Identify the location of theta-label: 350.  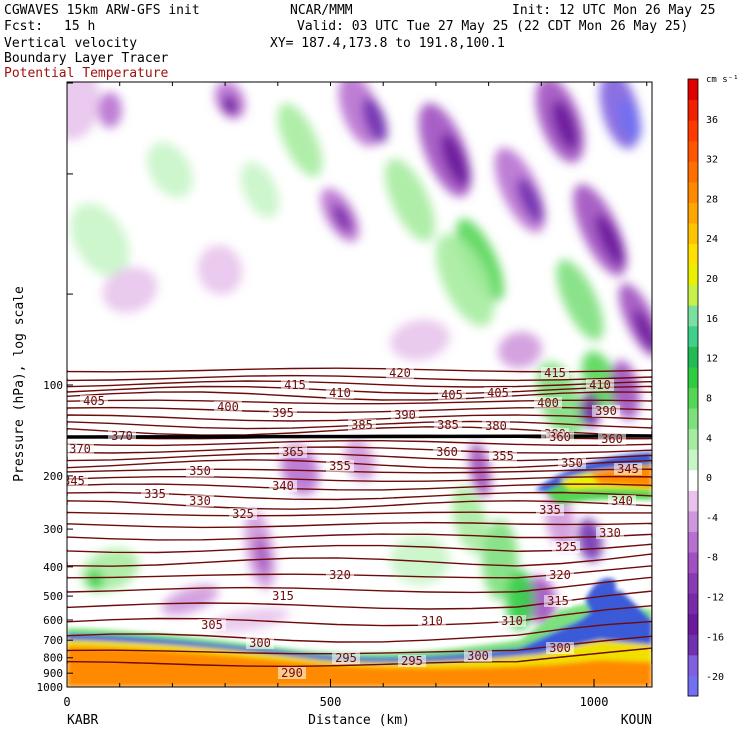
(572, 463).